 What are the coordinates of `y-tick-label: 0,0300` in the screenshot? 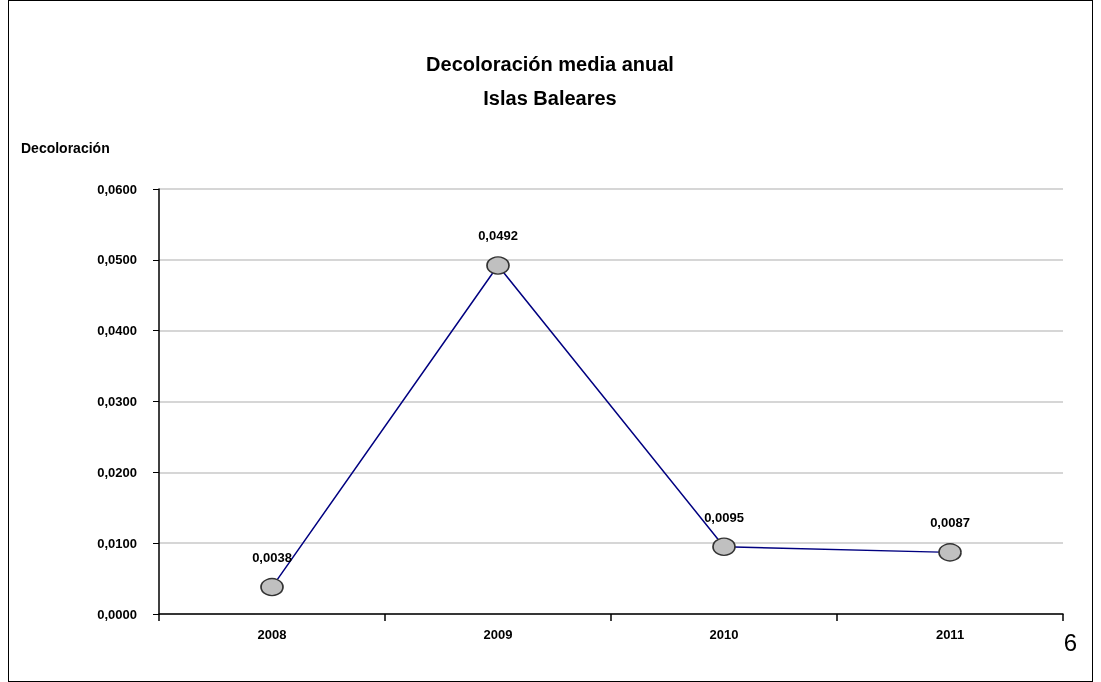 It's located at (117, 401).